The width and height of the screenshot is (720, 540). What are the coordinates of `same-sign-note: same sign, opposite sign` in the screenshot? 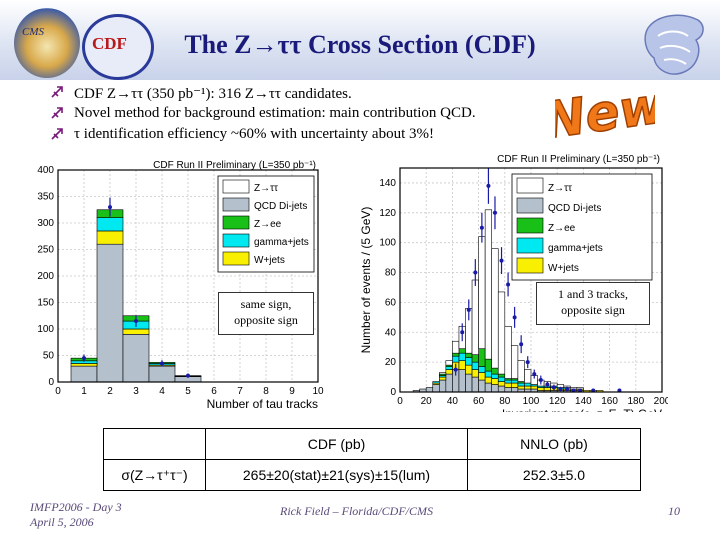 It's located at (266, 313).